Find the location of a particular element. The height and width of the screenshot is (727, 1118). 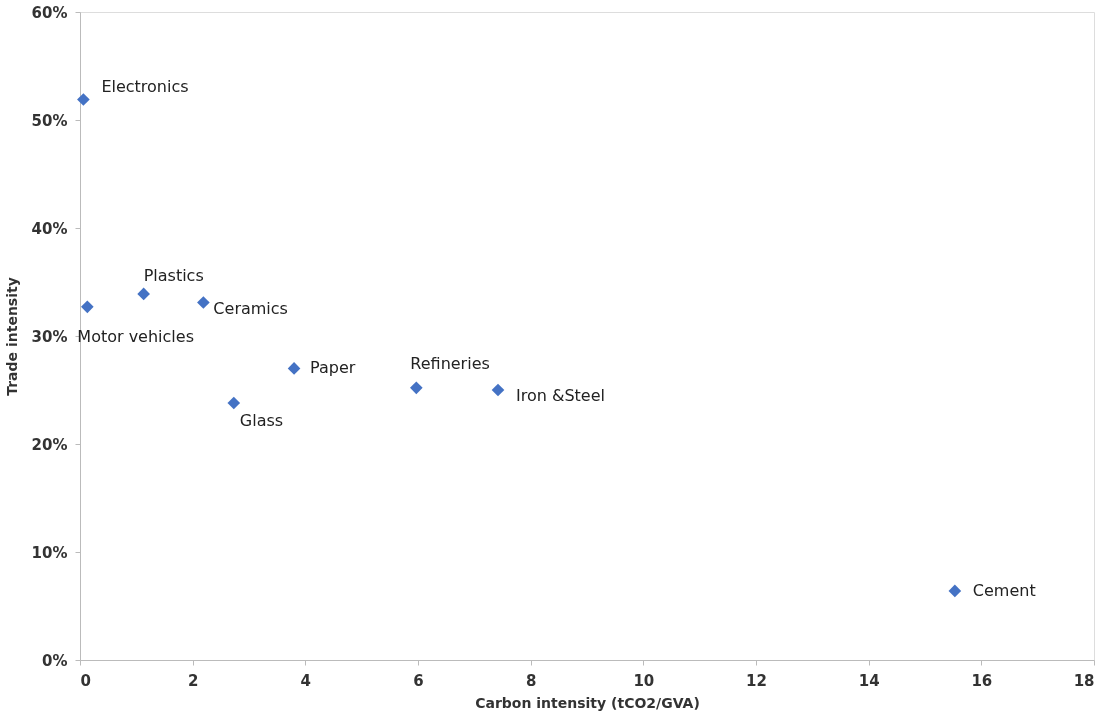

annotation: Iron &Steel is located at coordinates (560, 395).